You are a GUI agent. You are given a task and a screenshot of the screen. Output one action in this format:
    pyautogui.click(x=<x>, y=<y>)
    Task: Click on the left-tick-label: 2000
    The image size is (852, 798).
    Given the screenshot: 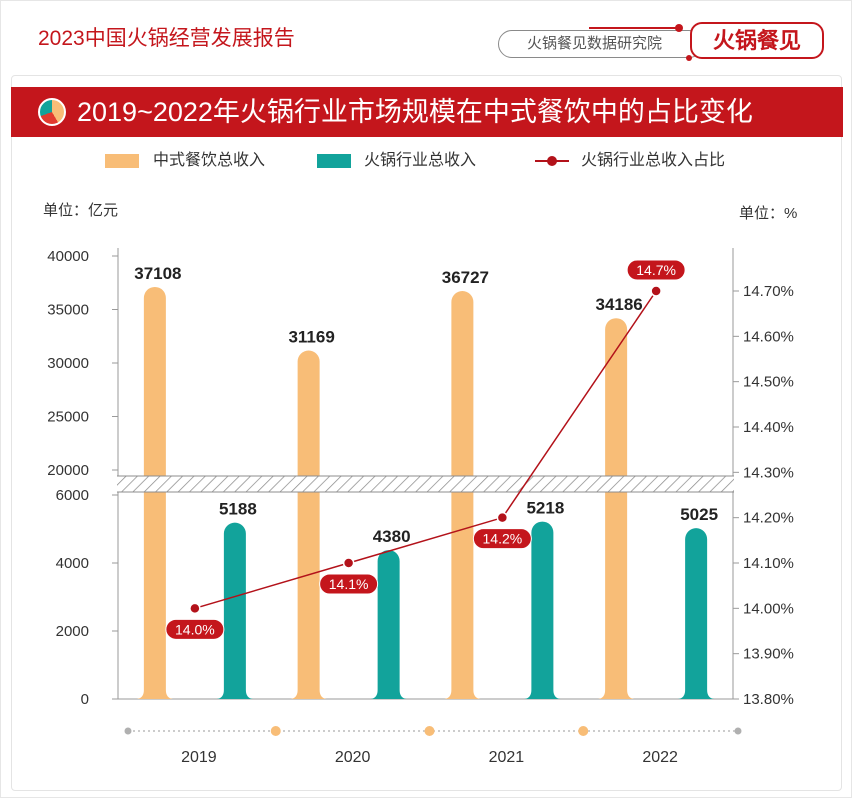 What is the action you would take?
    pyautogui.click(x=72, y=631)
    